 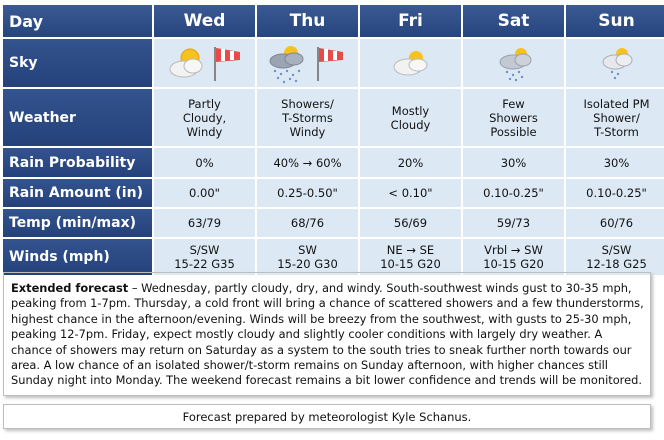 I want to click on tstorm-windsock-icon, so click(x=306, y=65).